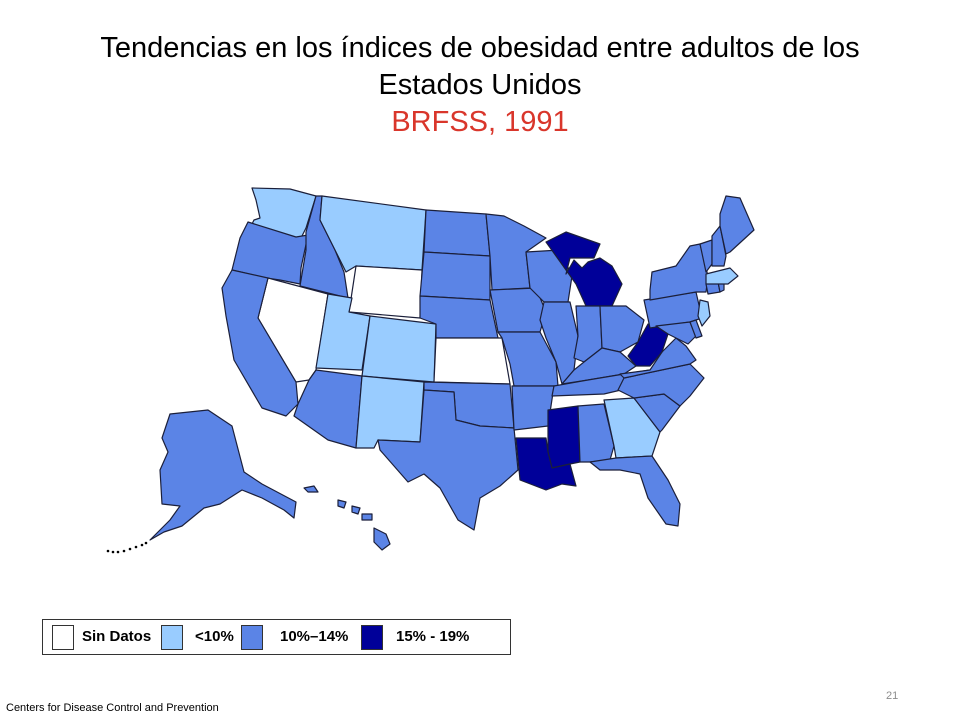 This screenshot has height=720, width=960. What do you see at coordinates (737, 225) in the screenshot?
I see `Maine` at bounding box center [737, 225].